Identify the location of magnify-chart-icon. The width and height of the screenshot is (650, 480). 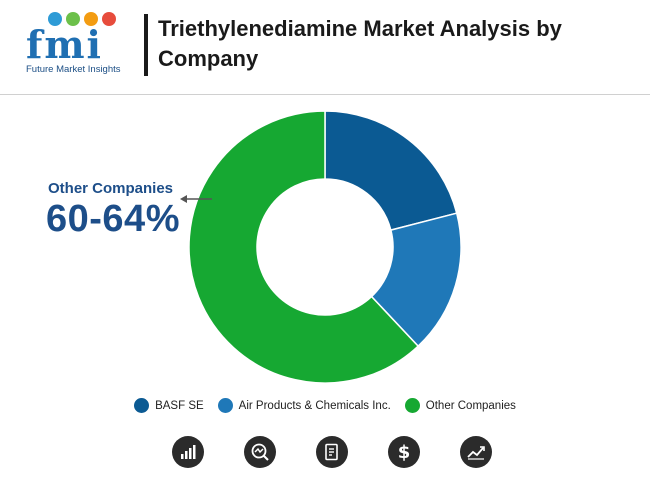
(260, 452).